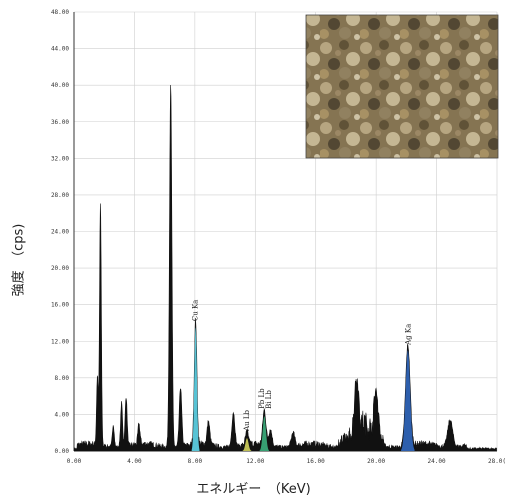 The height and width of the screenshot is (497, 507). I want to click on x-tick-label: 24.00, so click(437, 461).